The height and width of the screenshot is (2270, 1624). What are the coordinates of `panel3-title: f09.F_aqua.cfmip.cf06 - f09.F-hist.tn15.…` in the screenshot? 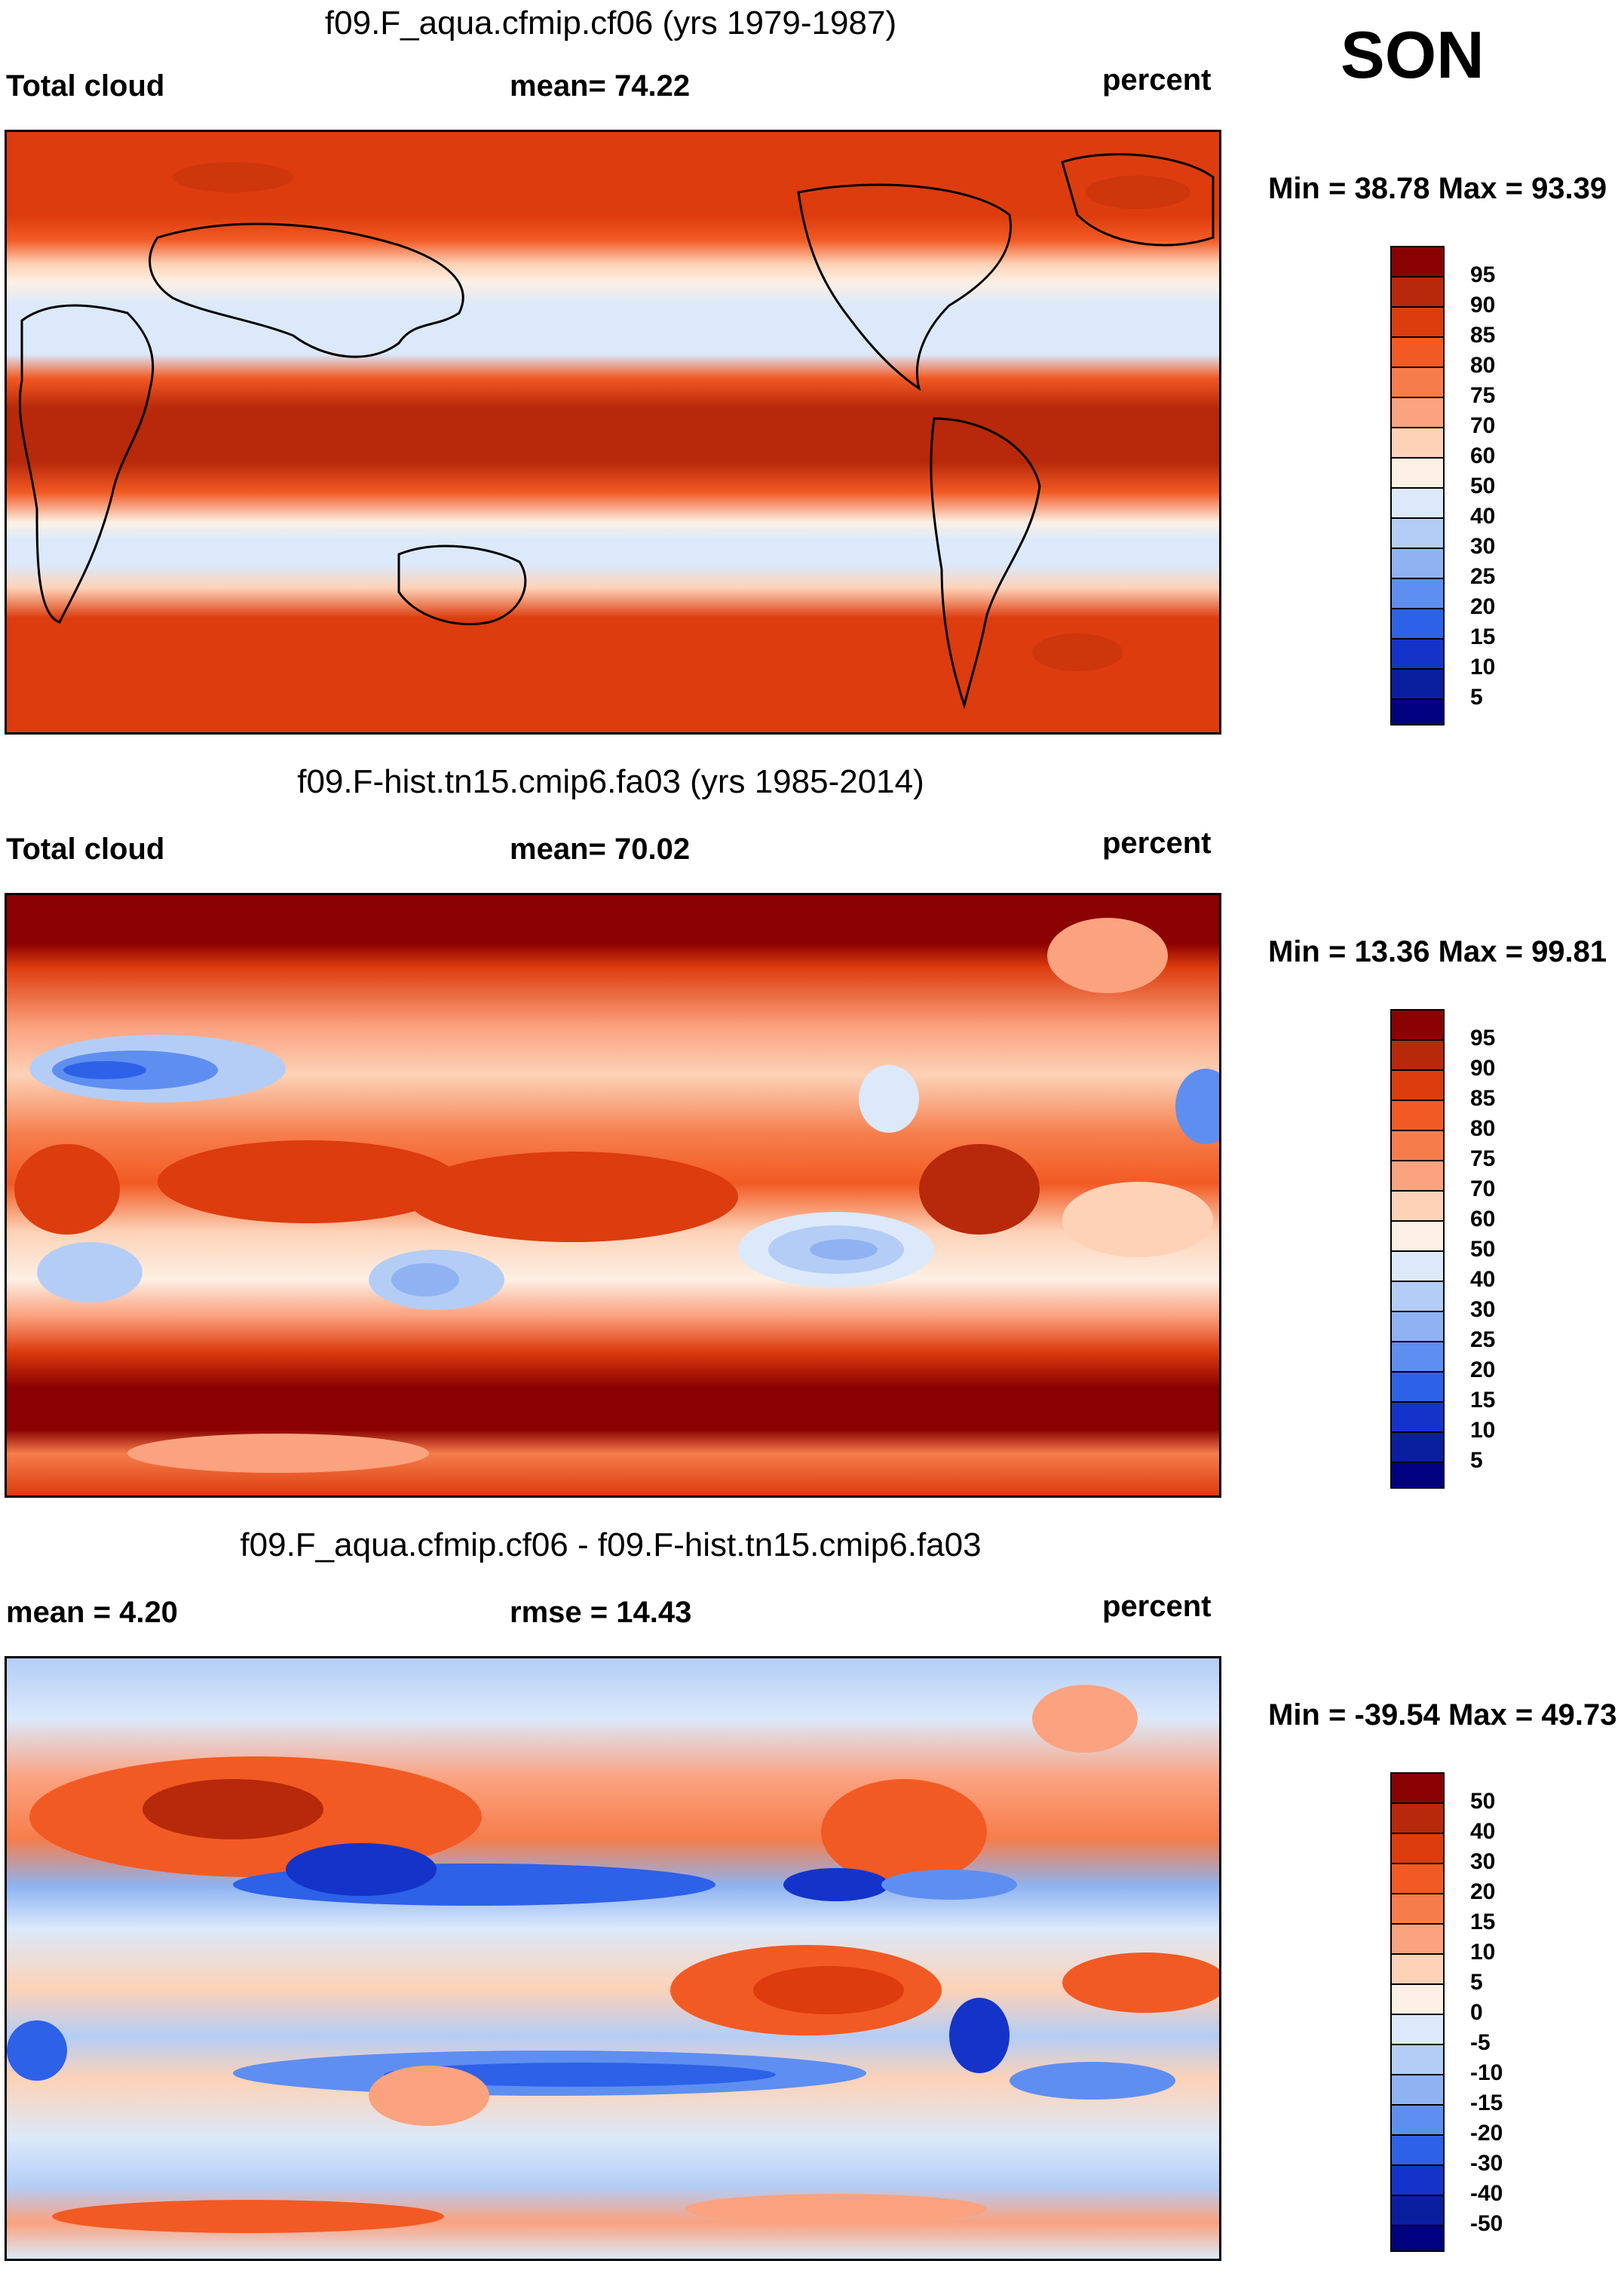 It's located at (611, 1545).